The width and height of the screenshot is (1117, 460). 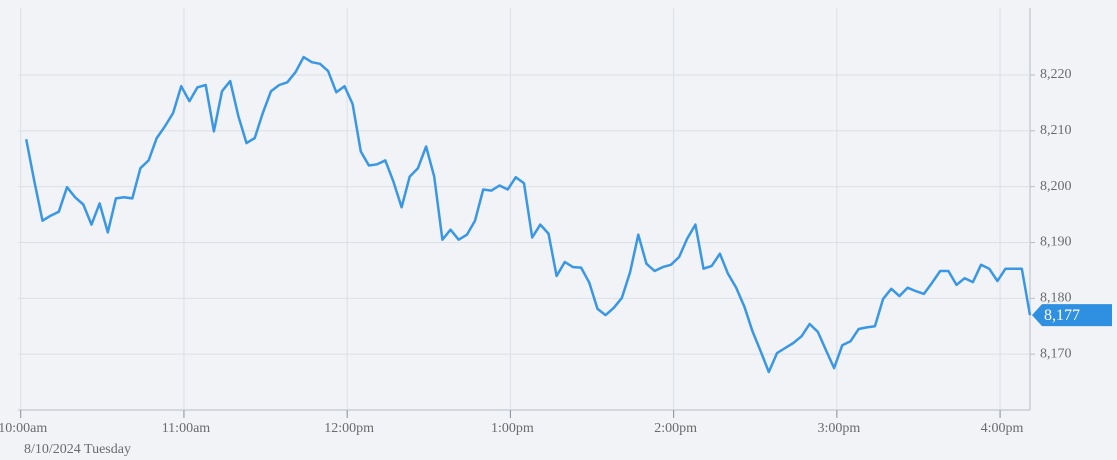 What do you see at coordinates (1056, 298) in the screenshot?
I see `y-tick-label: 8,180` at bounding box center [1056, 298].